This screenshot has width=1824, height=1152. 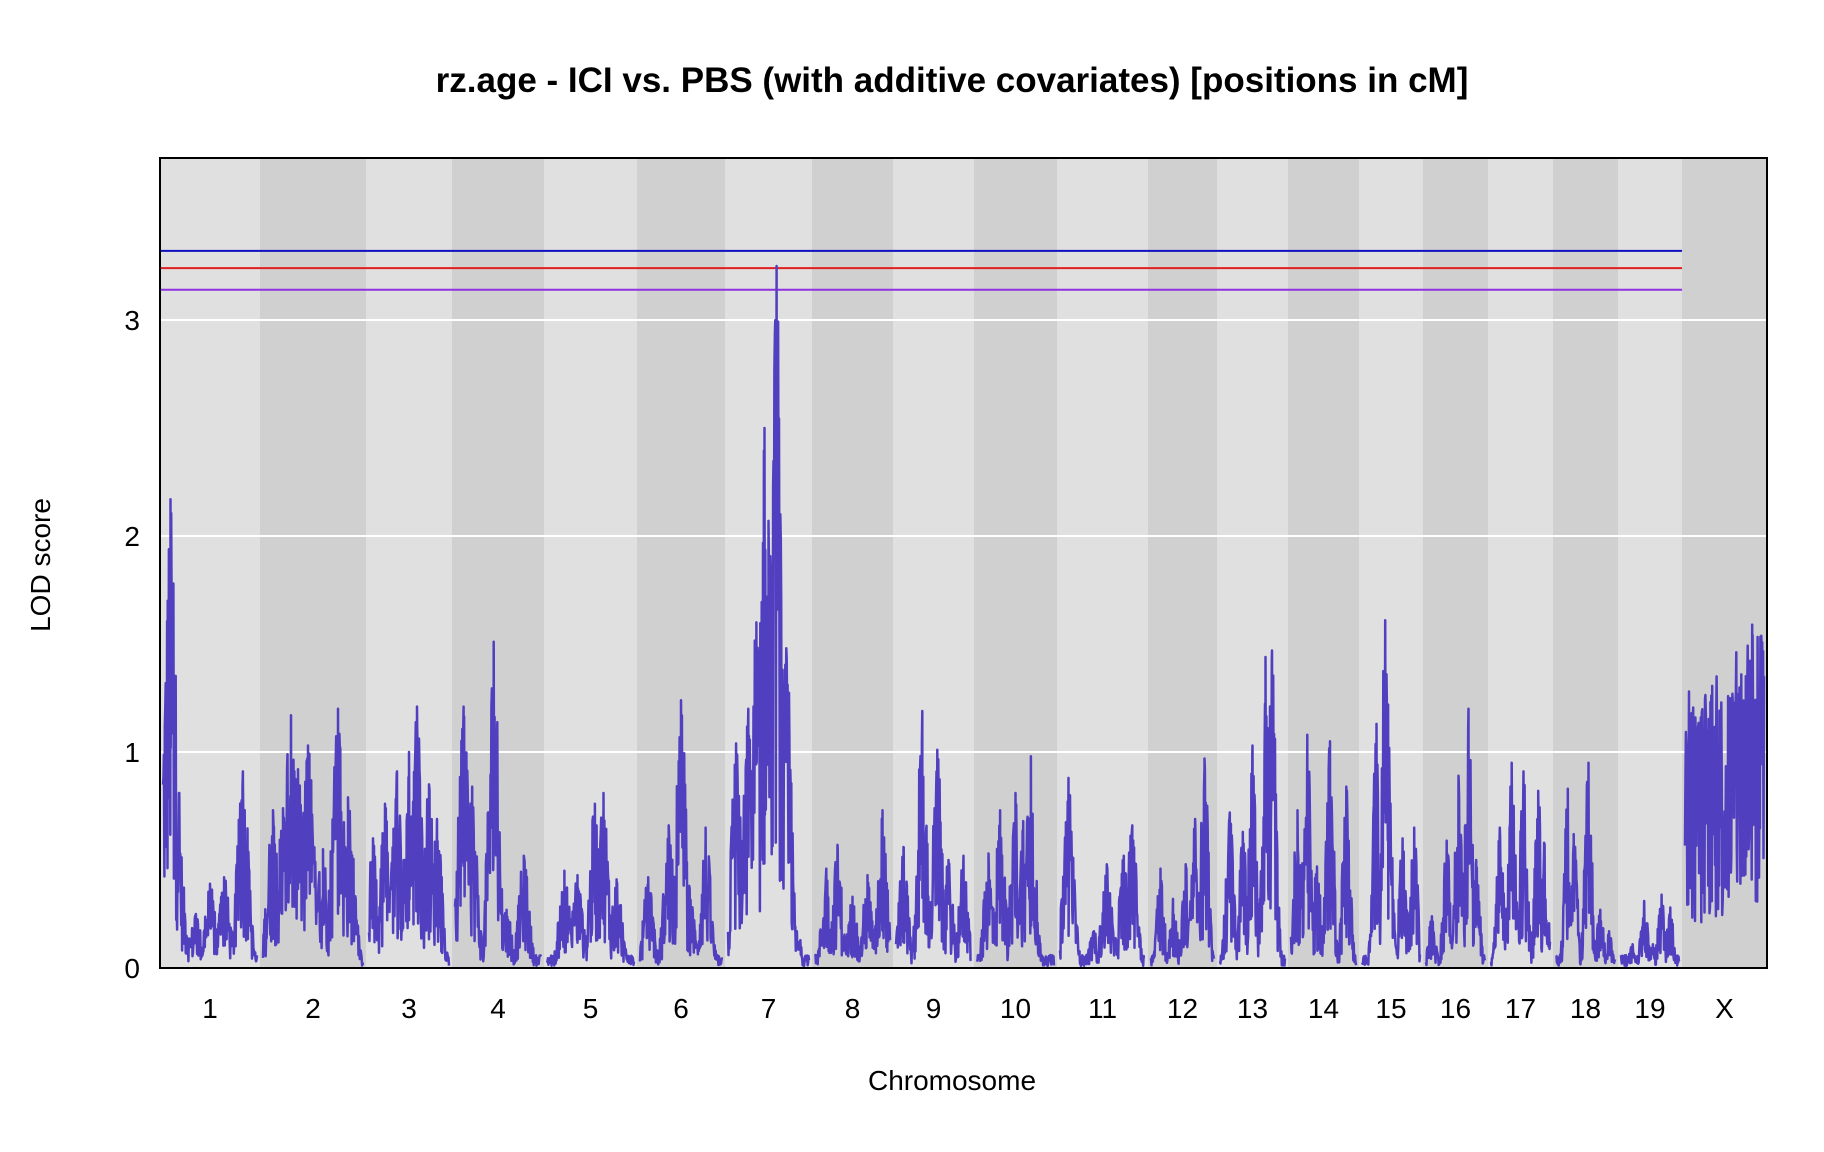 What do you see at coordinates (132, 968) in the screenshot?
I see `y-tick-label: 0` at bounding box center [132, 968].